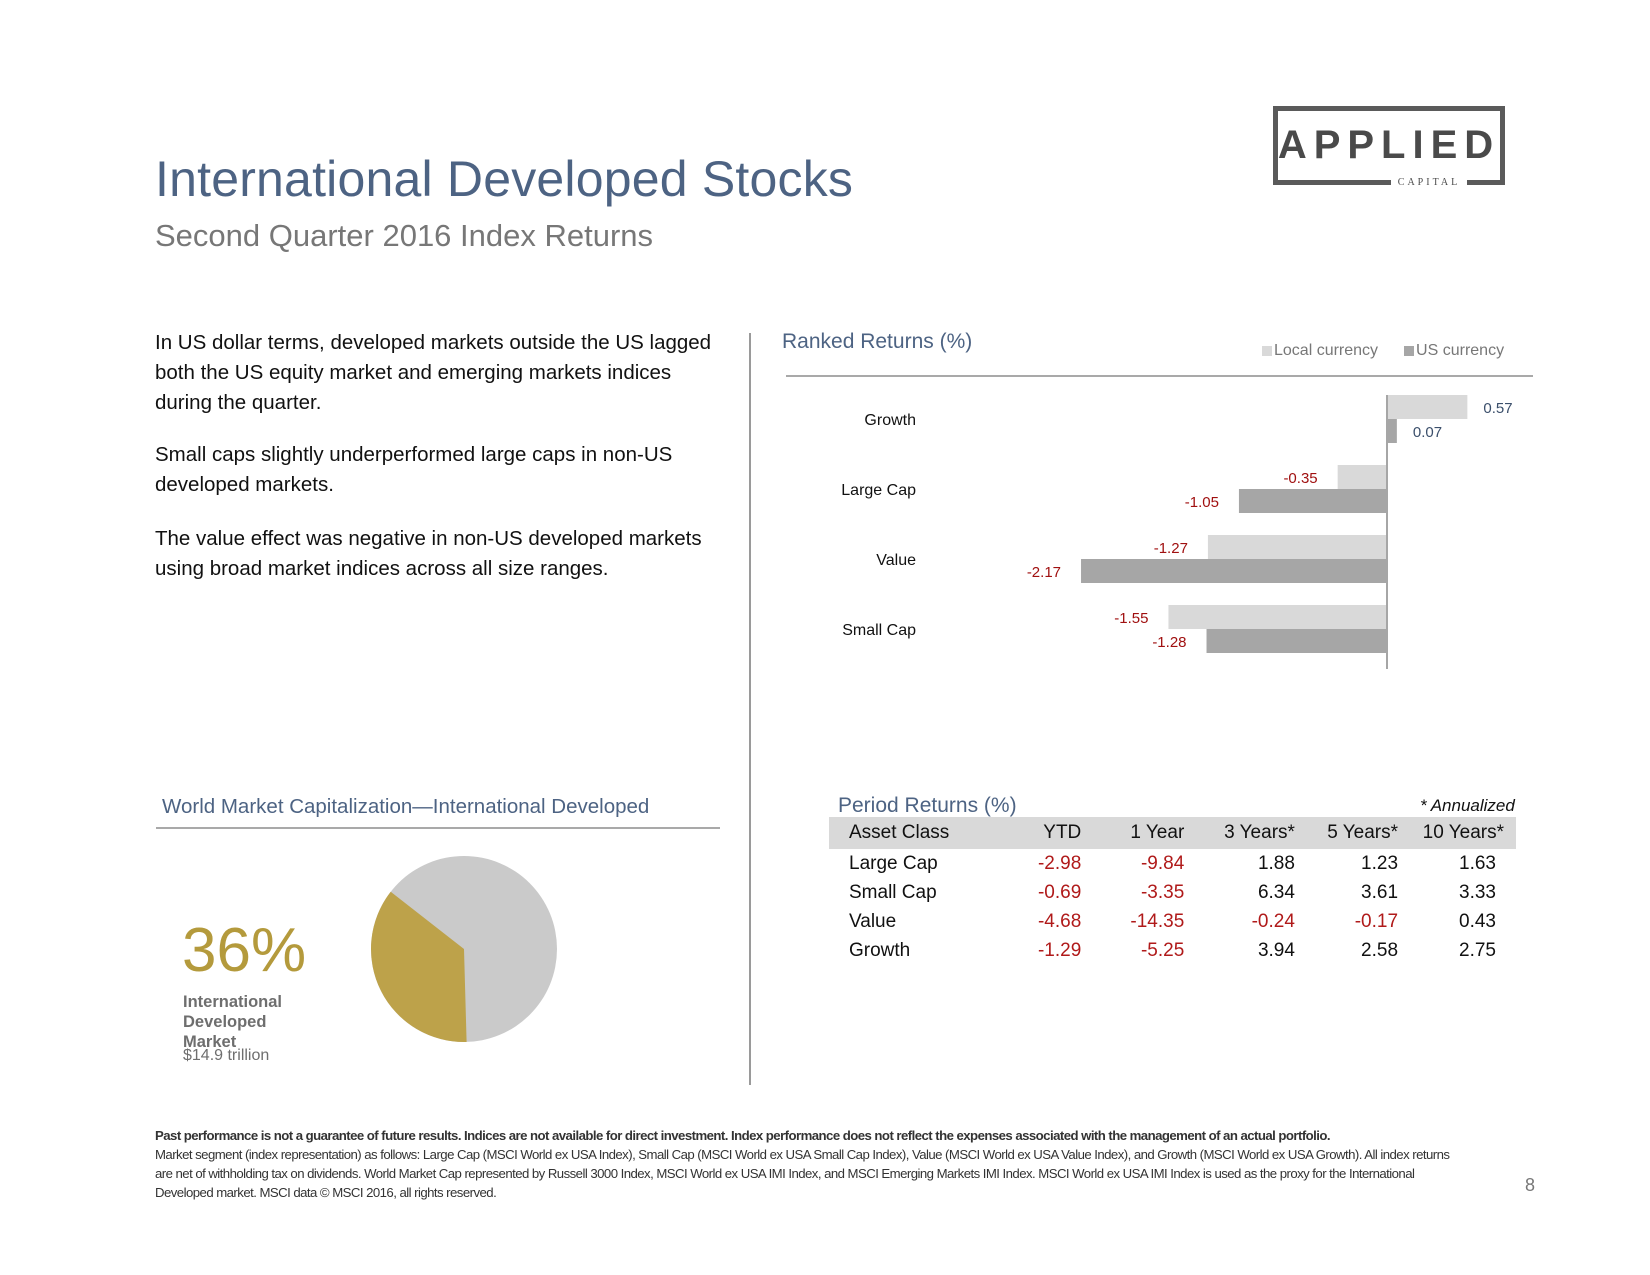  Describe the element at coordinates (1427, 432) in the screenshot. I see `bar-value-label: 0.07` at that location.